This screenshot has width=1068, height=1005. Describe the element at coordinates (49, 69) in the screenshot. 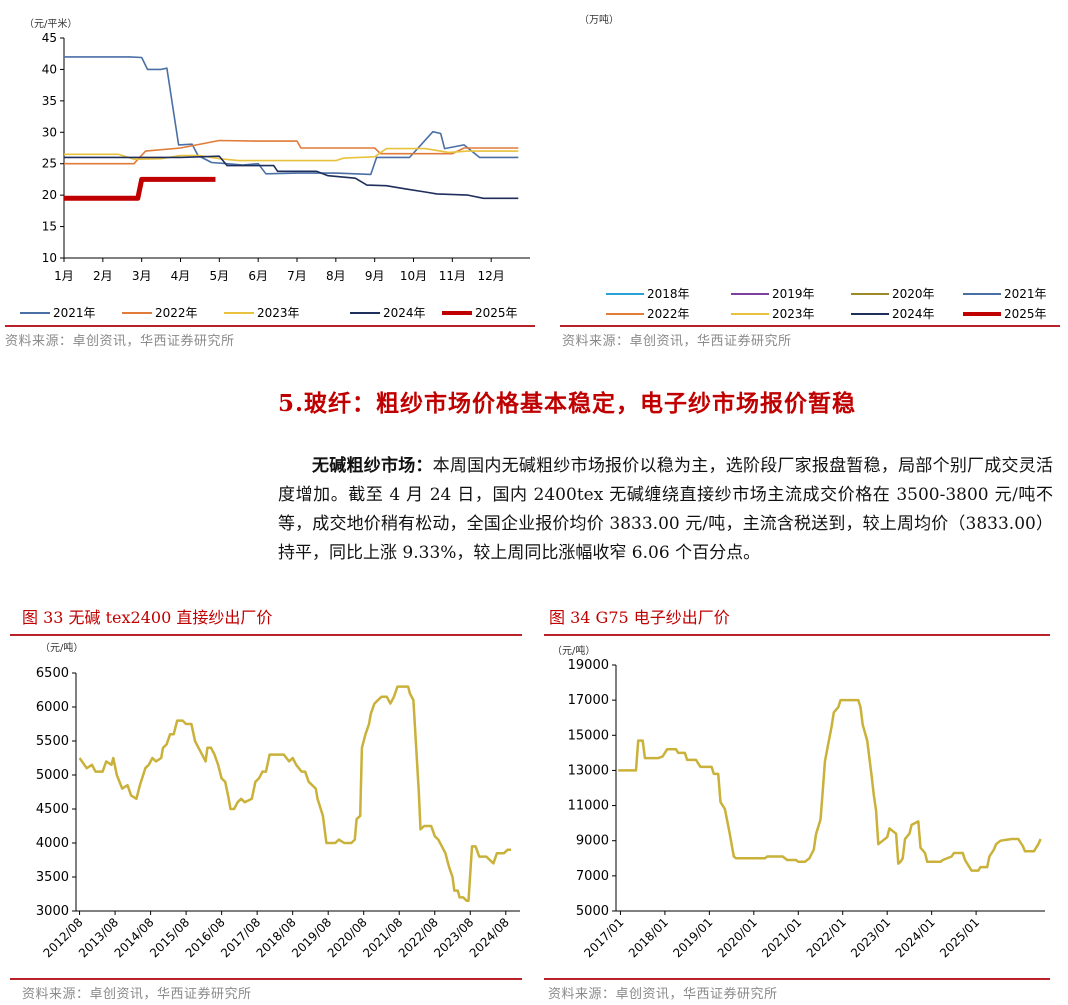

I see `y-tick-label: 40` at that location.